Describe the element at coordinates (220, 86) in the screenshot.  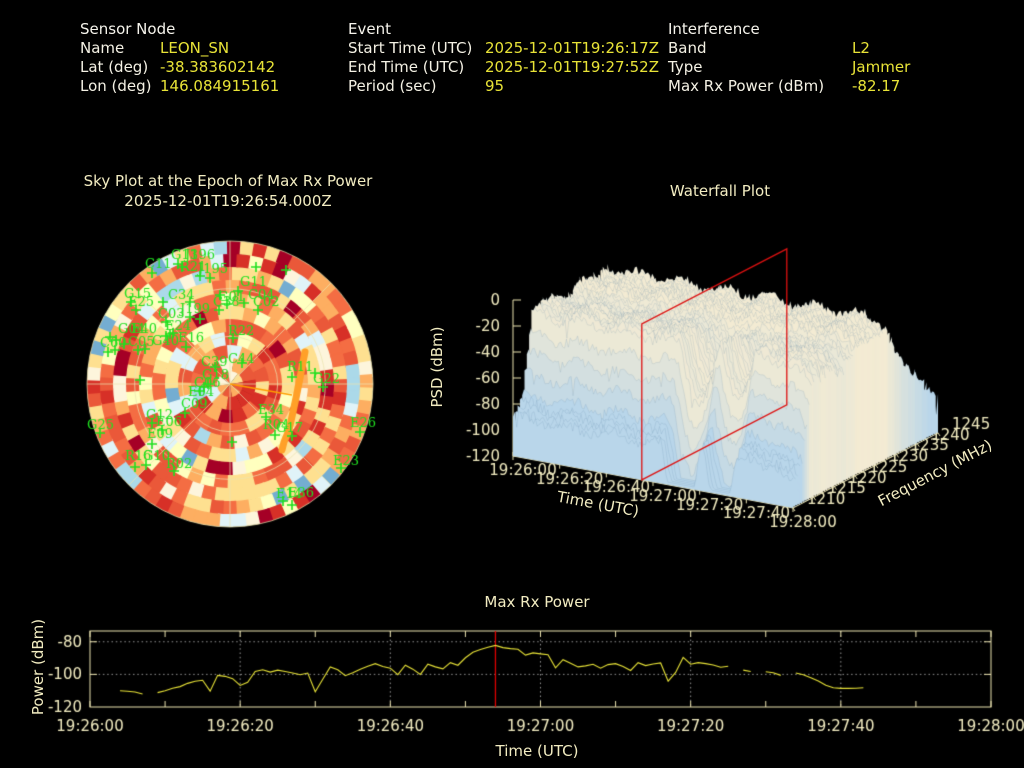
I see `sensor-lon-value: 146.084915161` at that location.